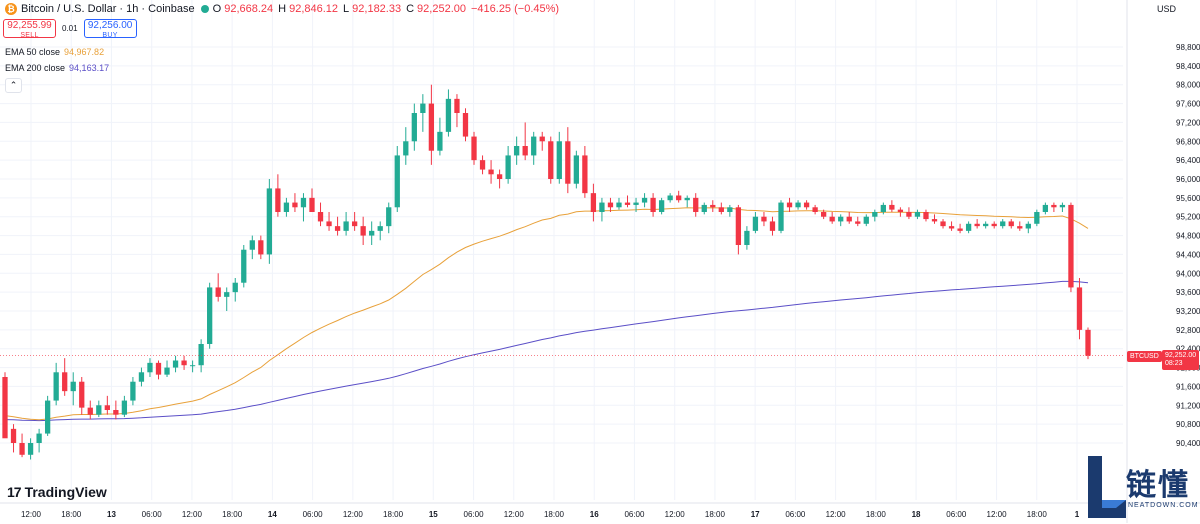 The image size is (1200, 524). I want to click on price-tick-label: 95,200.00, so click(1188, 217).